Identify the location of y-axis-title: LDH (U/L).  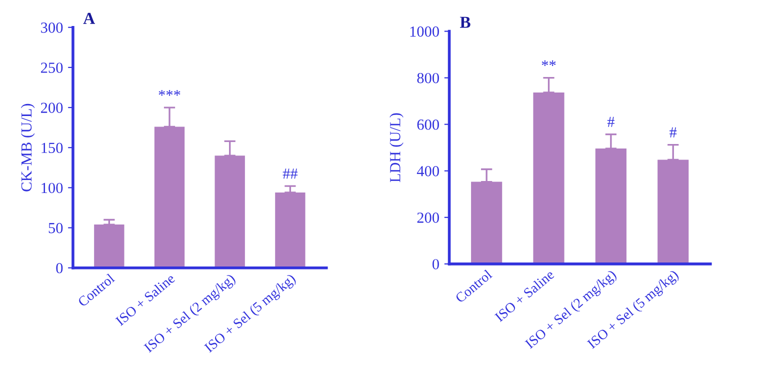
(397, 147).